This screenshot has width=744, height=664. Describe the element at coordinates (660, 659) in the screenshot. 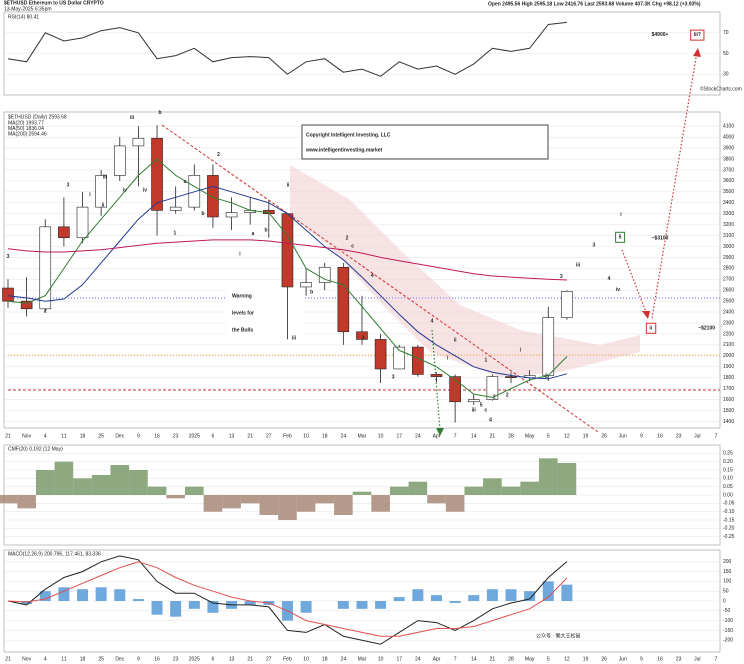

I see `x-tick-label: 16` at that location.